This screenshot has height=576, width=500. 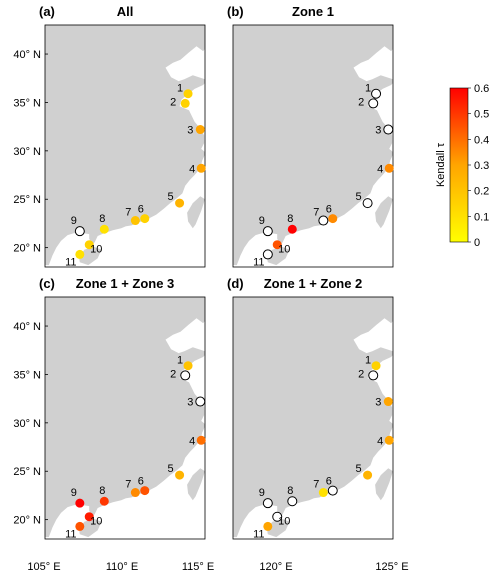 I want to click on colorbar-tick-label: 0.1, so click(x=481, y=217).